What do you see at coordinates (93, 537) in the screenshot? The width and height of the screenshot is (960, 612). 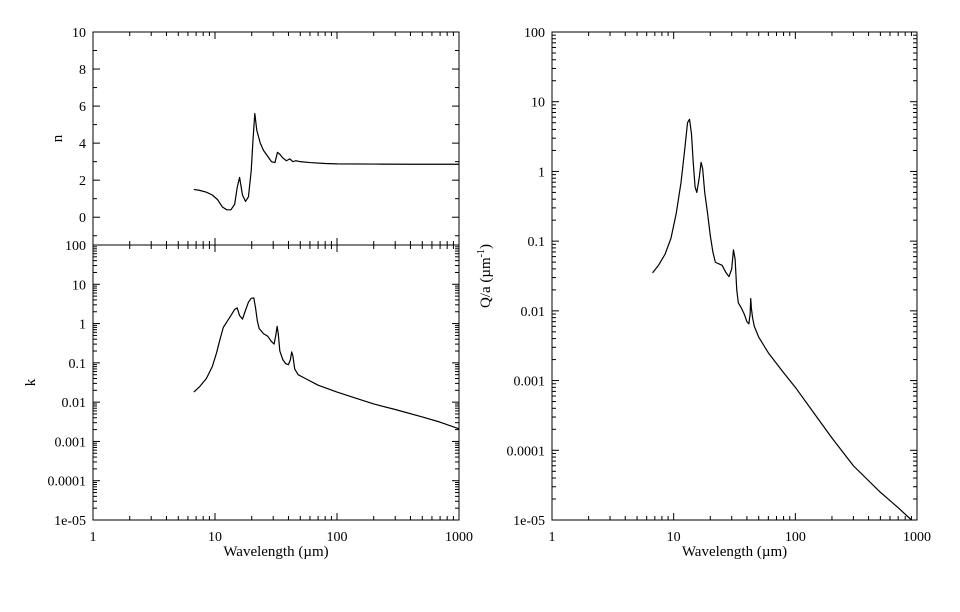 I see `k-x-tick-label: 1` at bounding box center [93, 537].